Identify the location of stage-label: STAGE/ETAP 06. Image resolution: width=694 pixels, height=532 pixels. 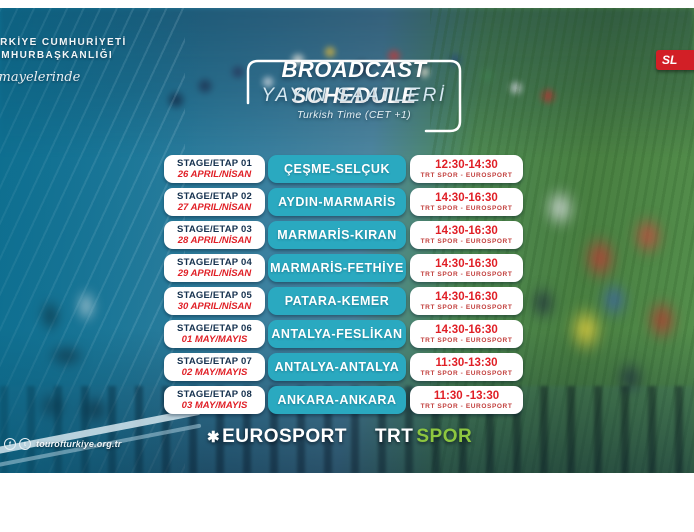
(214, 328).